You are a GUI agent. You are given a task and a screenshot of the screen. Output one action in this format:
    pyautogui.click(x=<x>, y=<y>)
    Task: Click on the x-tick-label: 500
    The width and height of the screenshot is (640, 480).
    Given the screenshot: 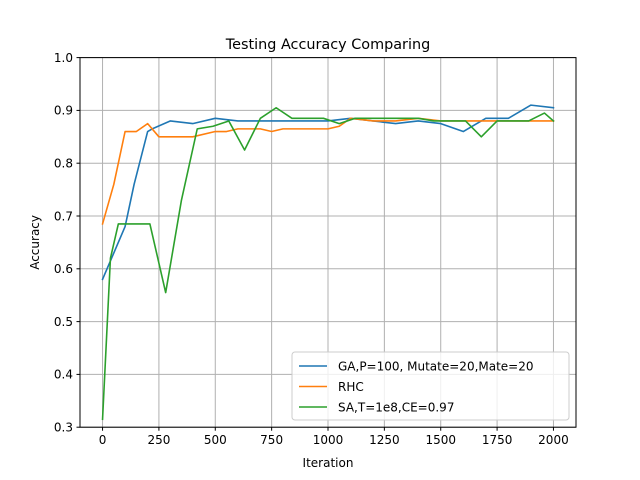 What is the action you would take?
    pyautogui.click(x=215, y=440)
    